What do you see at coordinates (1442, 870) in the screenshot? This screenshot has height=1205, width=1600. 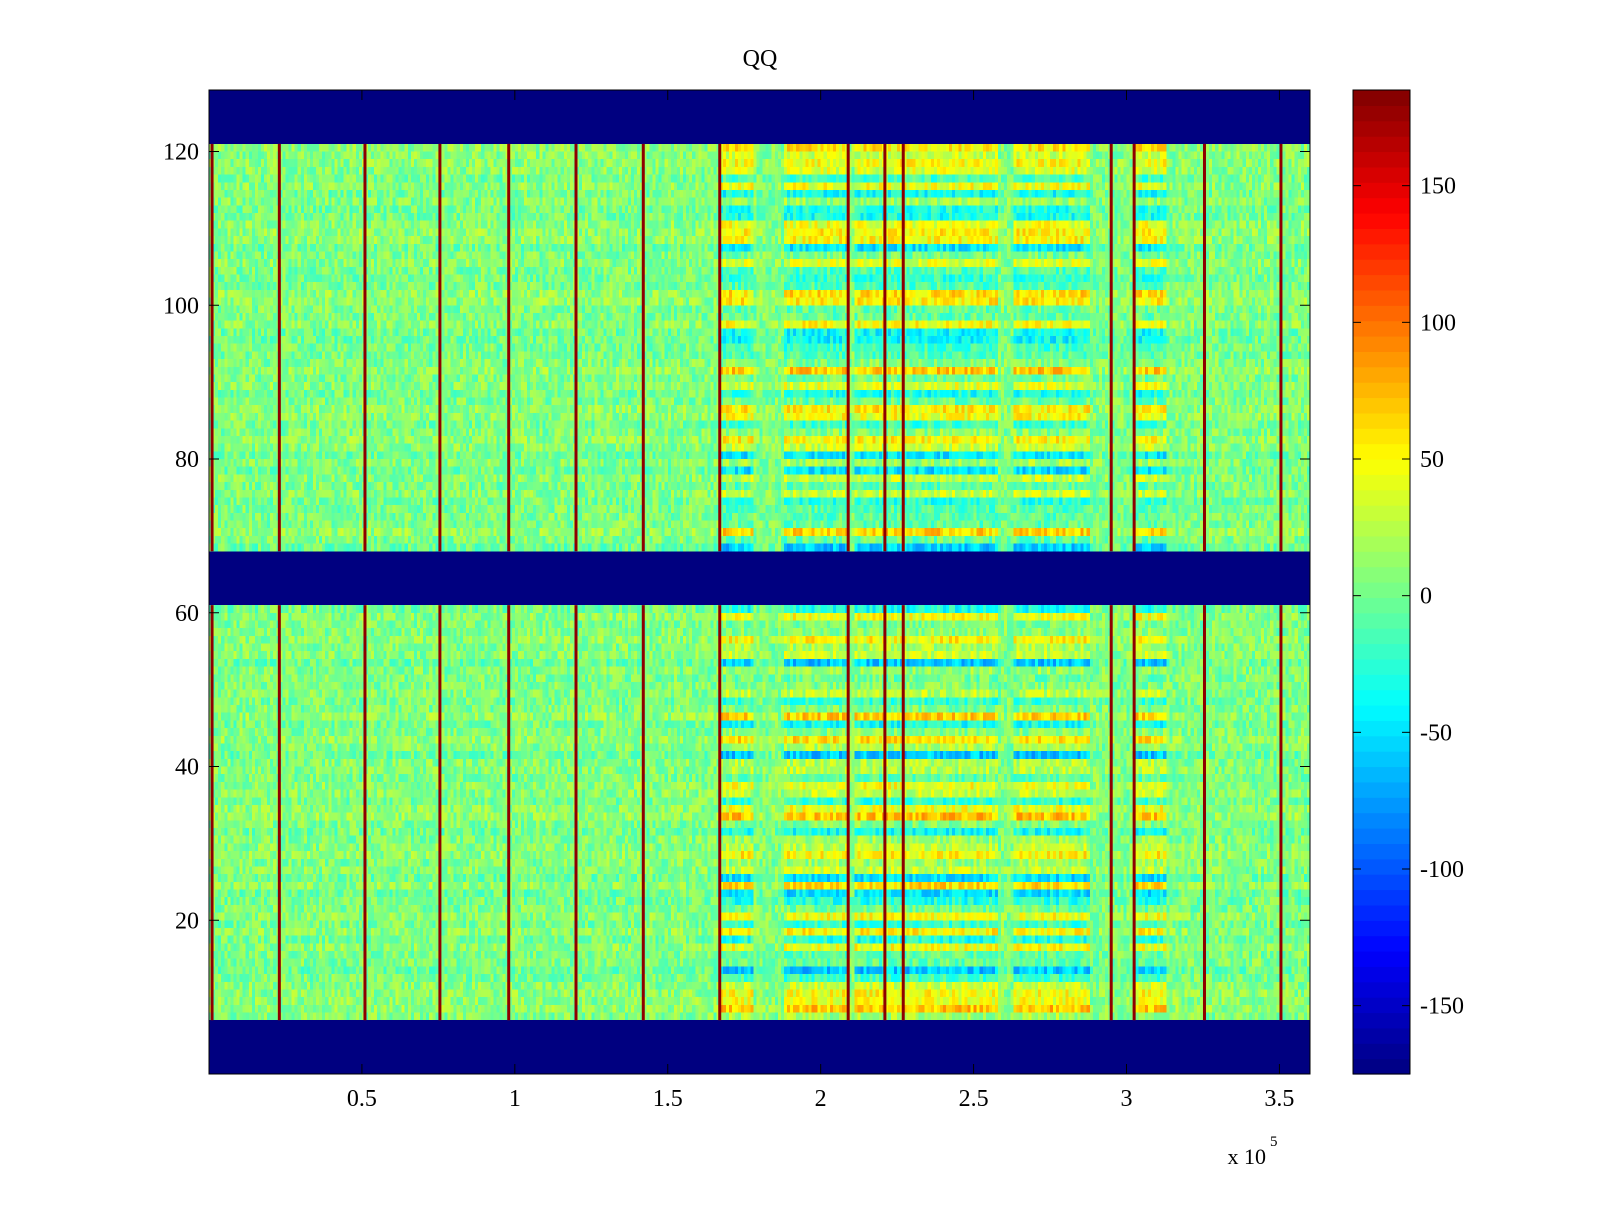 I see `colorbar-tick-label-1: -100` at bounding box center [1442, 870].